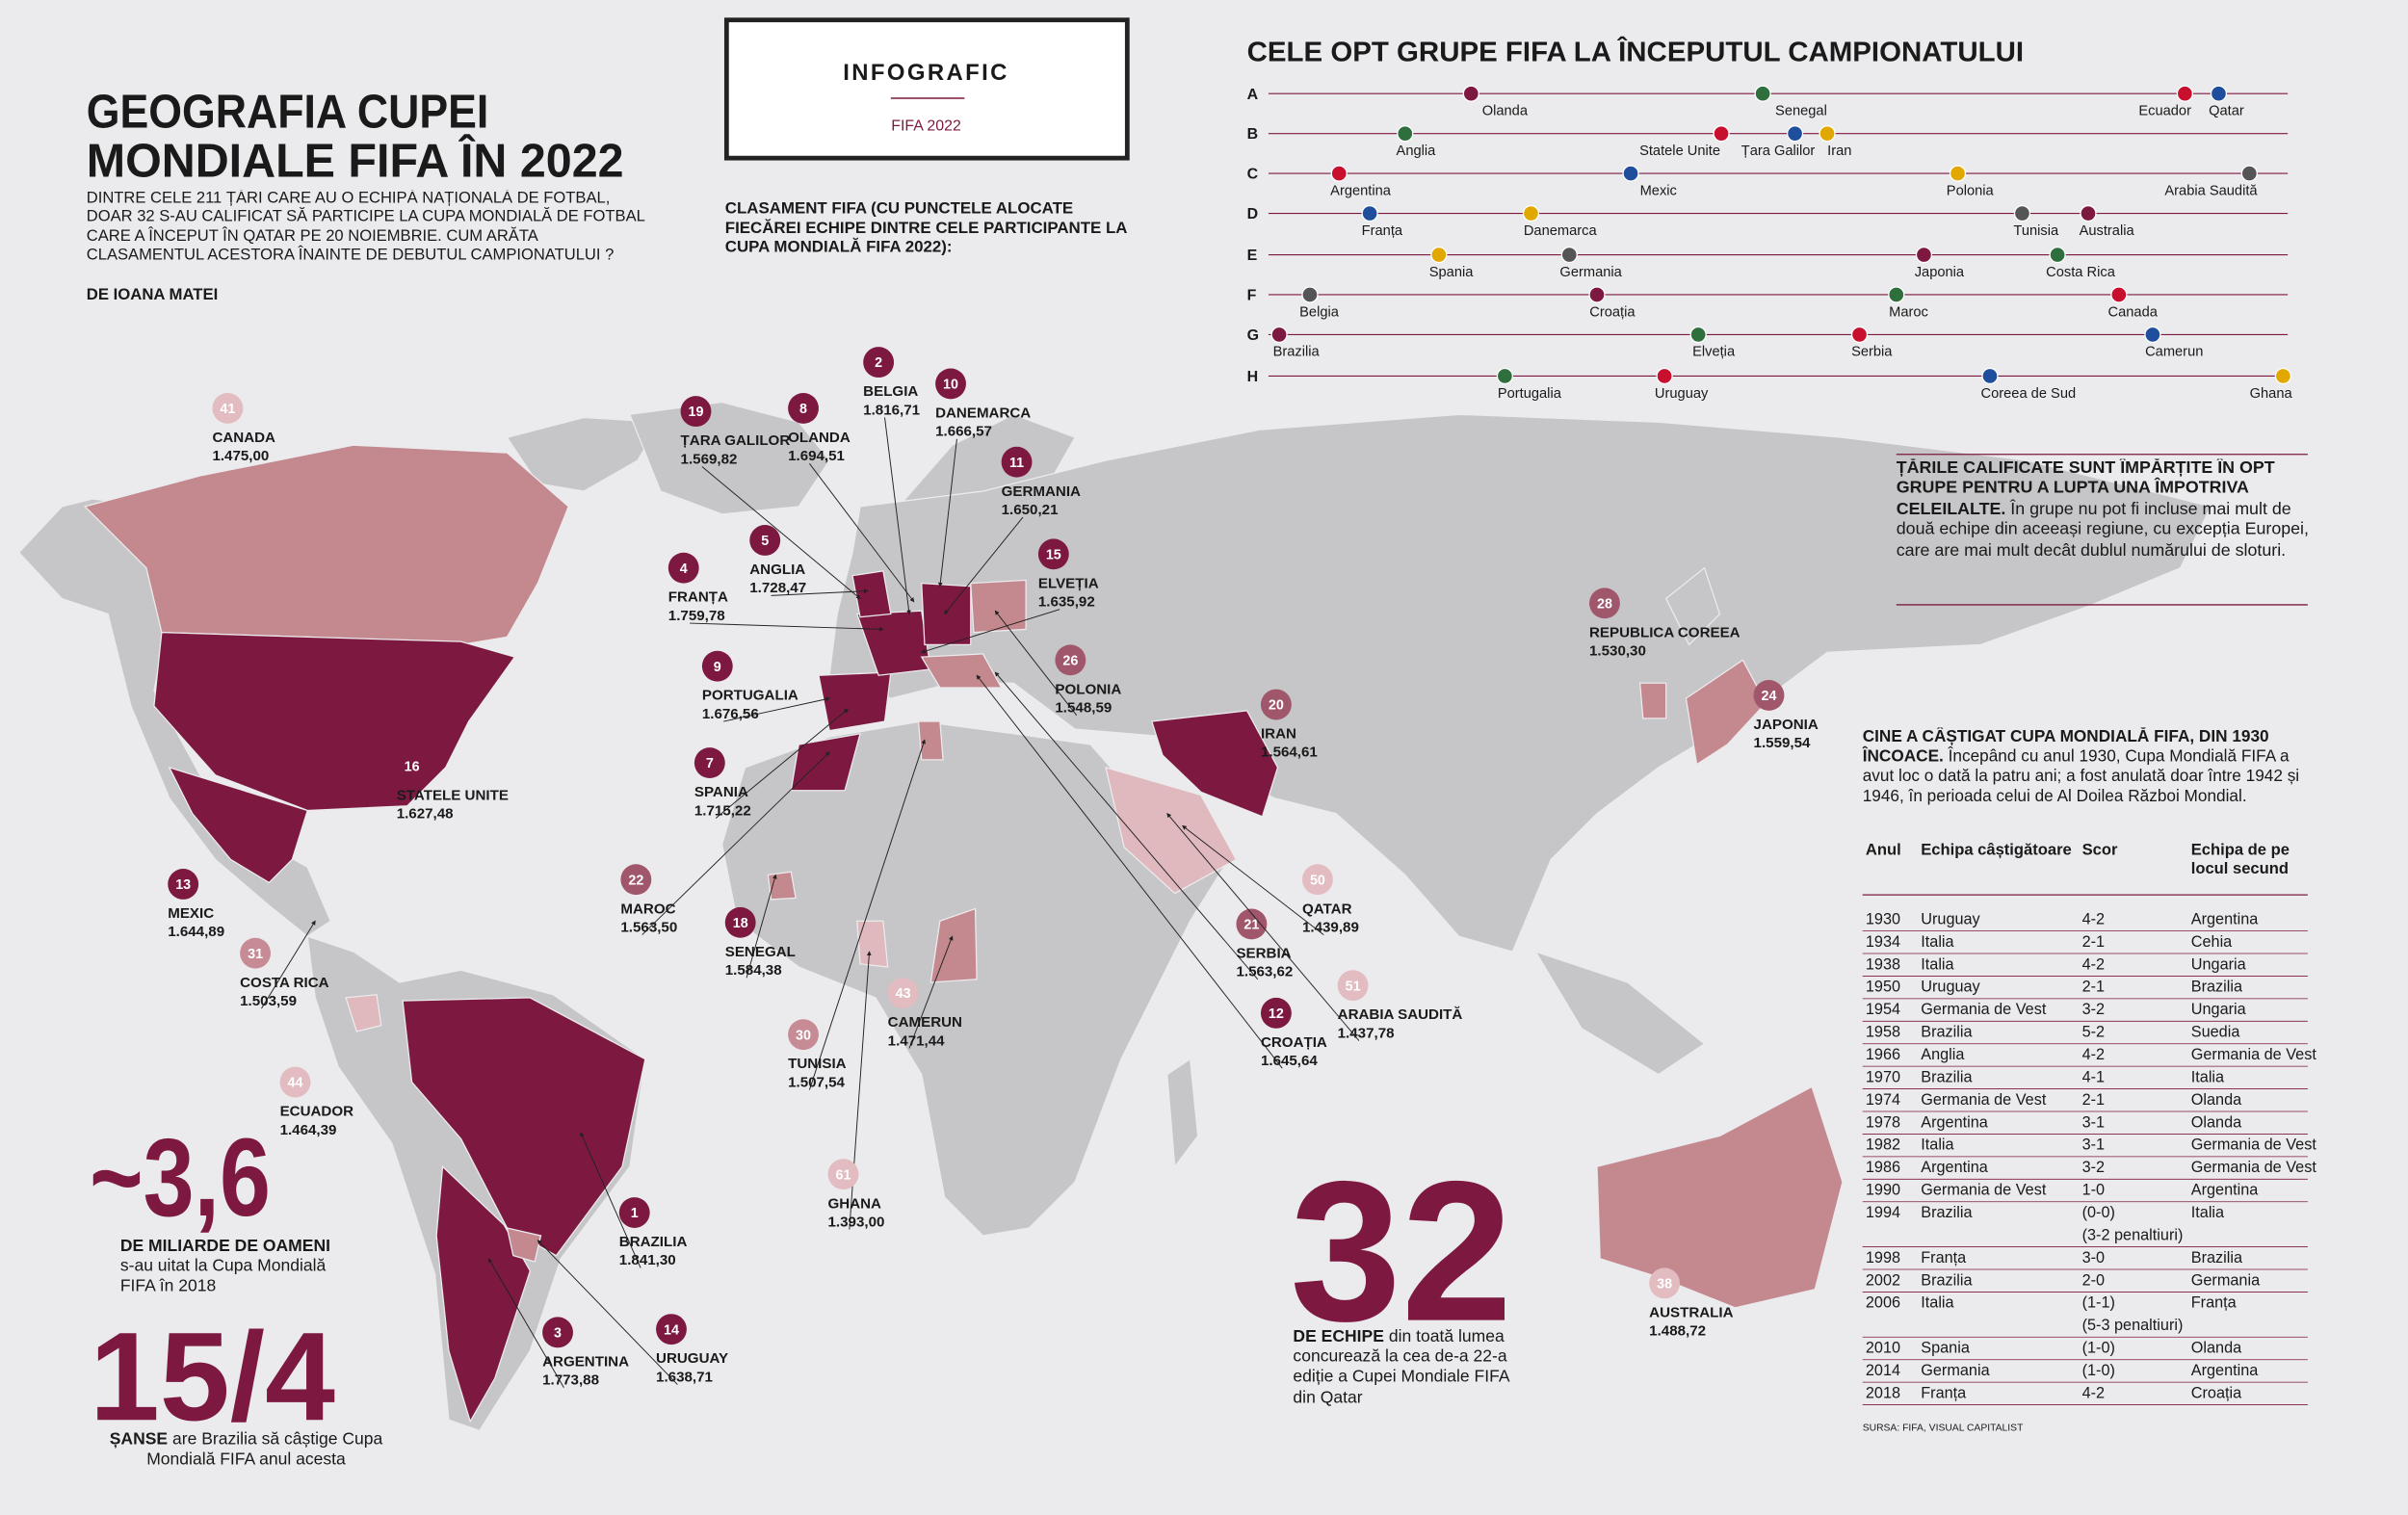 This screenshot has height=1515, width=2408. Describe the element at coordinates (2094, 1280) in the screenshot. I see `table-cell: 2-0` at that location.